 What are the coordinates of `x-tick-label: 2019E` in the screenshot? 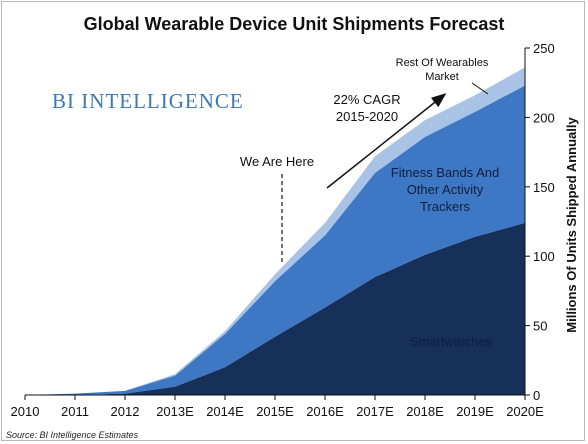 It's located at (475, 411).